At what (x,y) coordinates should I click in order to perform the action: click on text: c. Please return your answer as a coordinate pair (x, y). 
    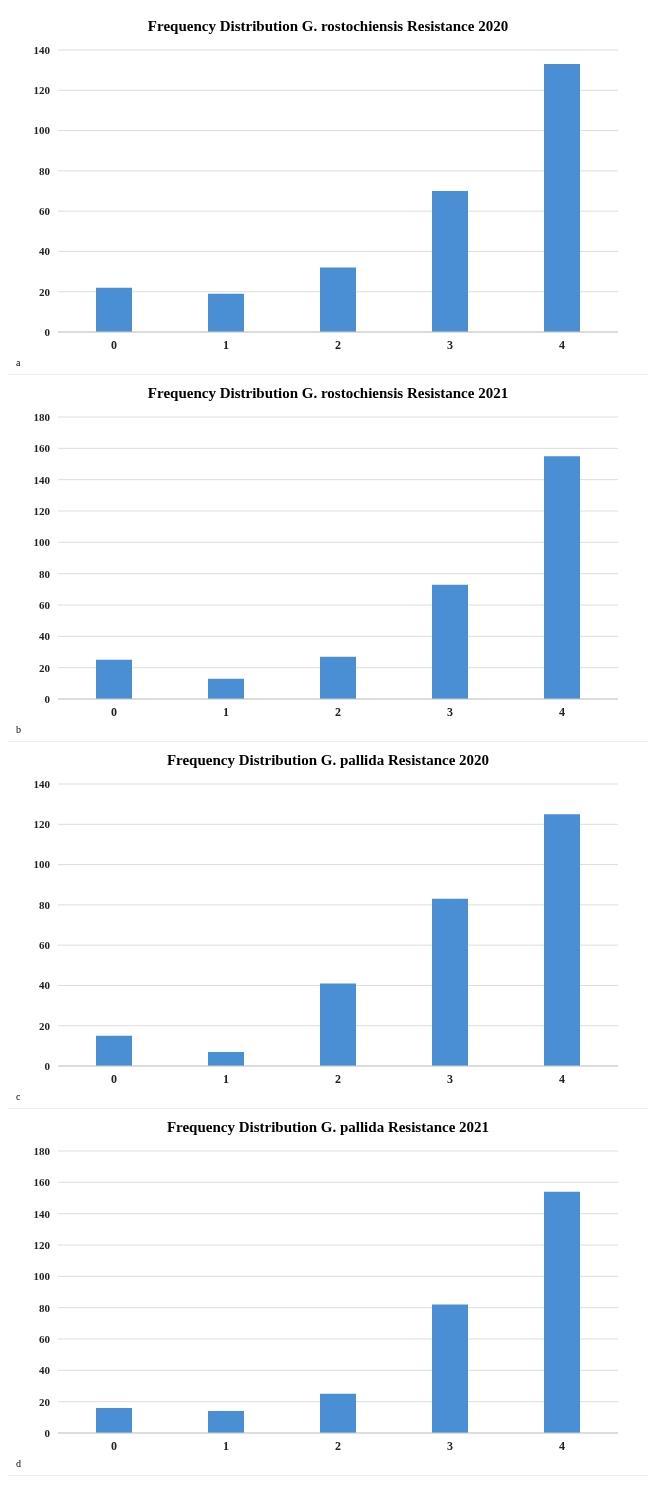
    Looking at the image, I should click on (18, 1096).